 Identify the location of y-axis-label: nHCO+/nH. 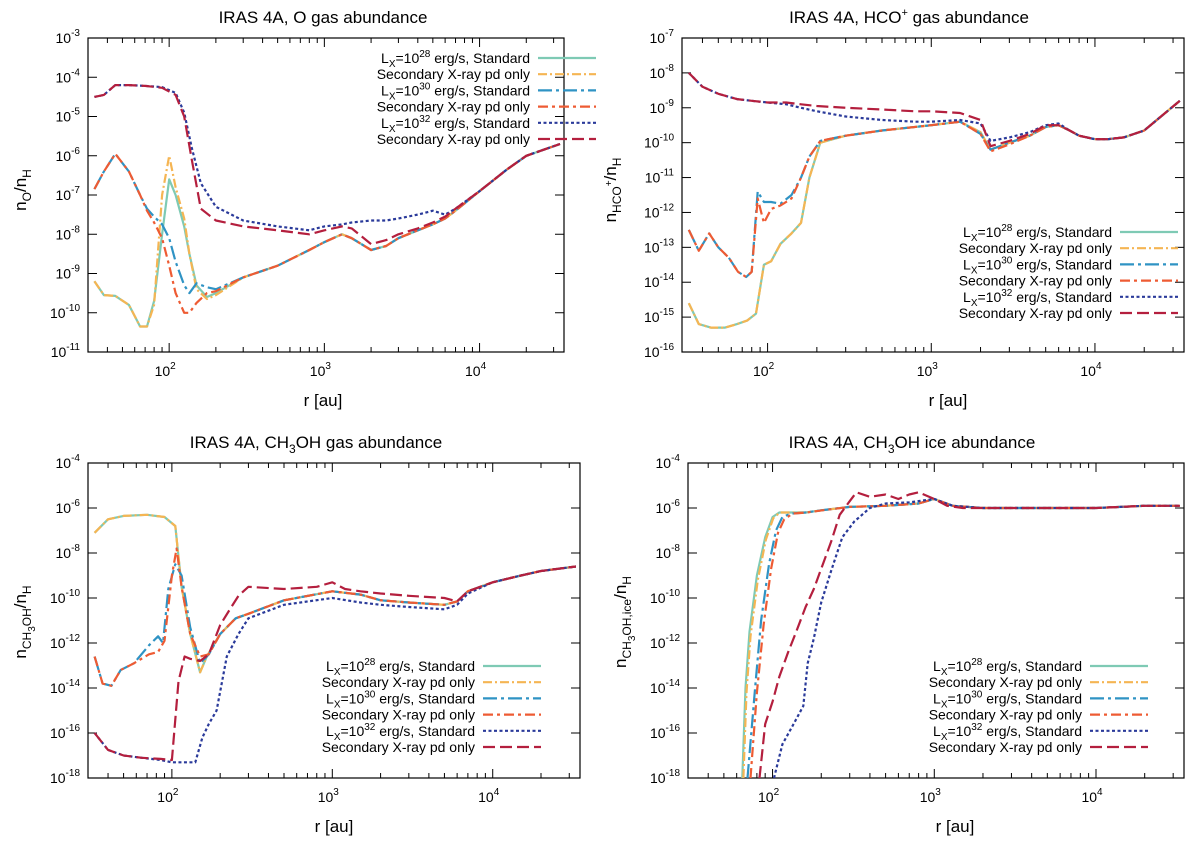
(612, 190).